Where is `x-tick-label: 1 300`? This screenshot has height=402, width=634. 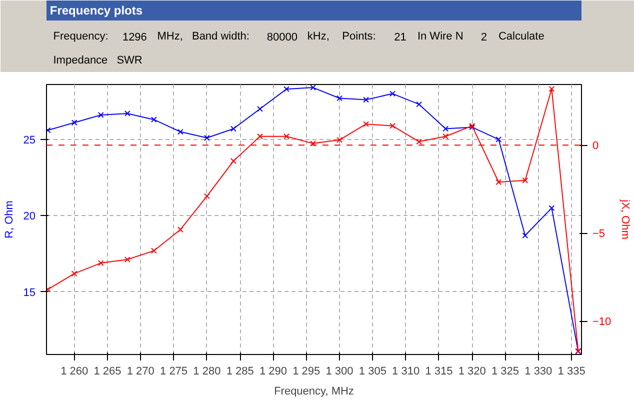
x-tick-label: 1 300 is located at coordinates (340, 372).